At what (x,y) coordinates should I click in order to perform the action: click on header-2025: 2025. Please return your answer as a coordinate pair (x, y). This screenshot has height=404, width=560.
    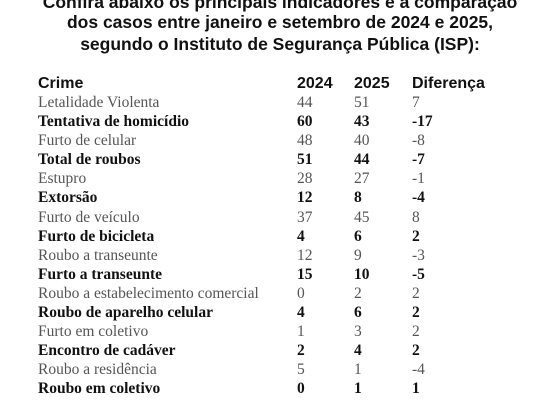
    Looking at the image, I should click on (372, 83).